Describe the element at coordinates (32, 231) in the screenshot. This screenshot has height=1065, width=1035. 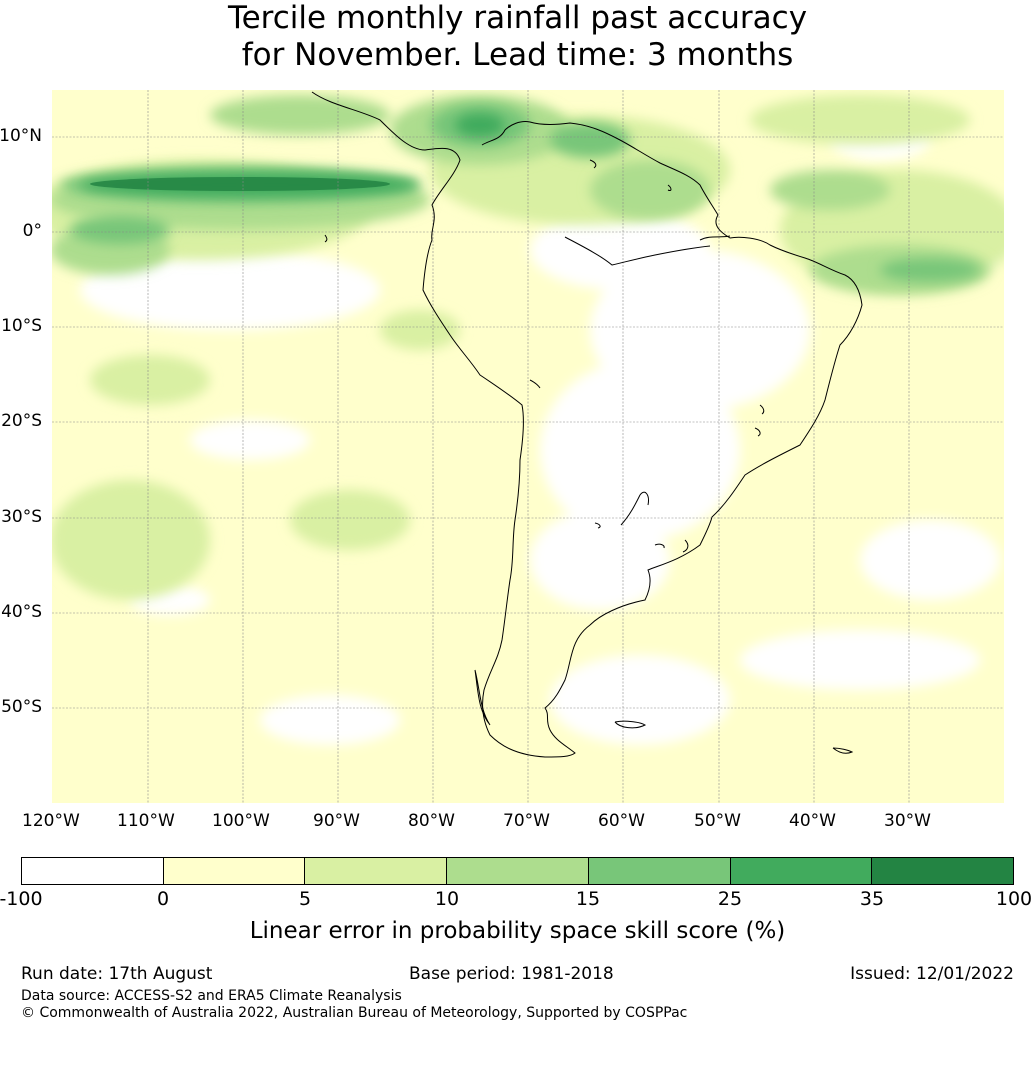
I see `lat-label-0: 0°` at that location.